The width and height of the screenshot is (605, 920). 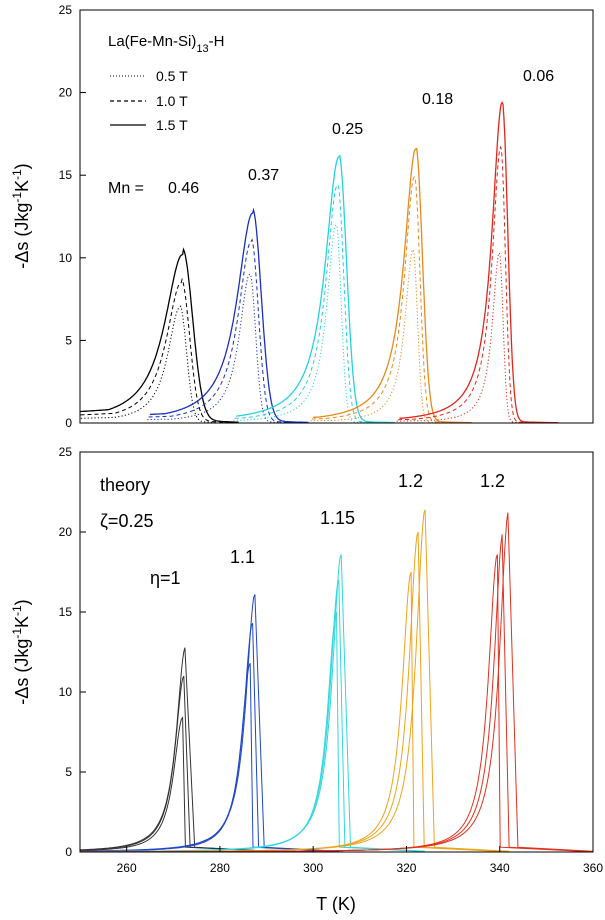 What do you see at coordinates (68, 340) in the screenshot?
I see `top-ytick-label-5: 5` at bounding box center [68, 340].